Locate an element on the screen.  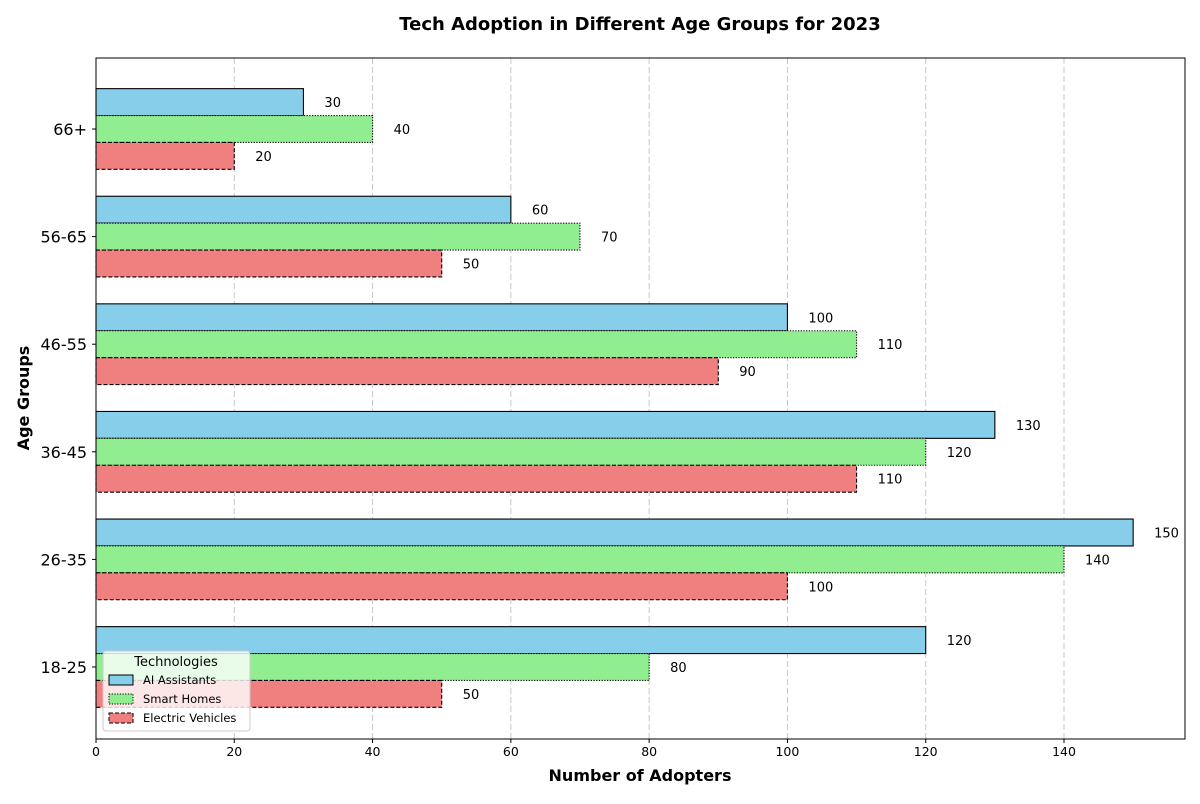
data-label: 40 is located at coordinates (402, 130).